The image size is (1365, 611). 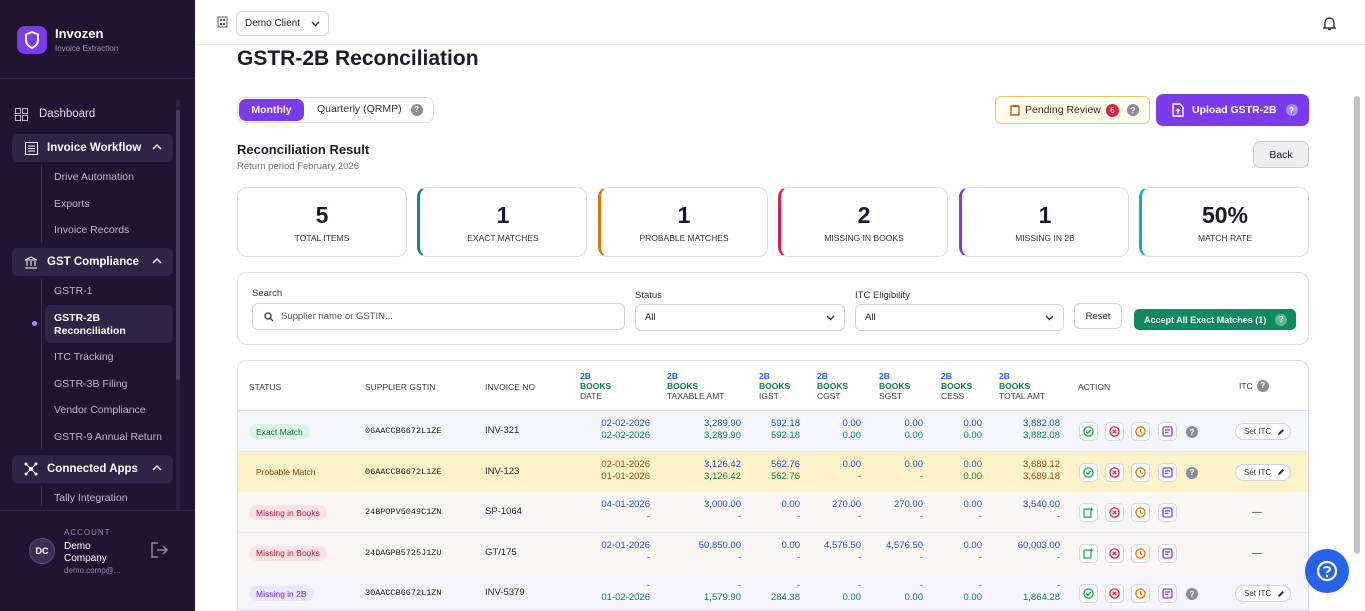 I want to click on pencil-icon, so click(x=1281, y=472).